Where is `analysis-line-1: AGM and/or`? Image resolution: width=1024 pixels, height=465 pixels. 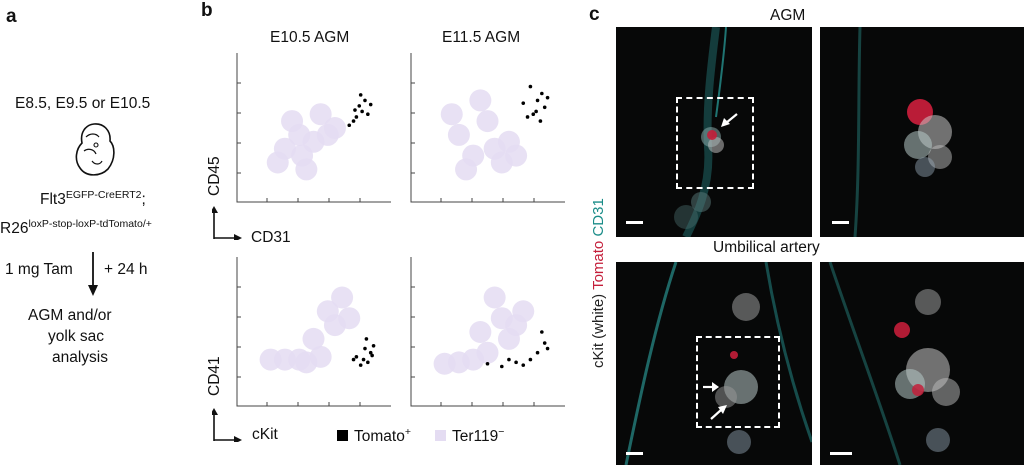 analysis-line-1: AGM and/or is located at coordinates (70, 315).